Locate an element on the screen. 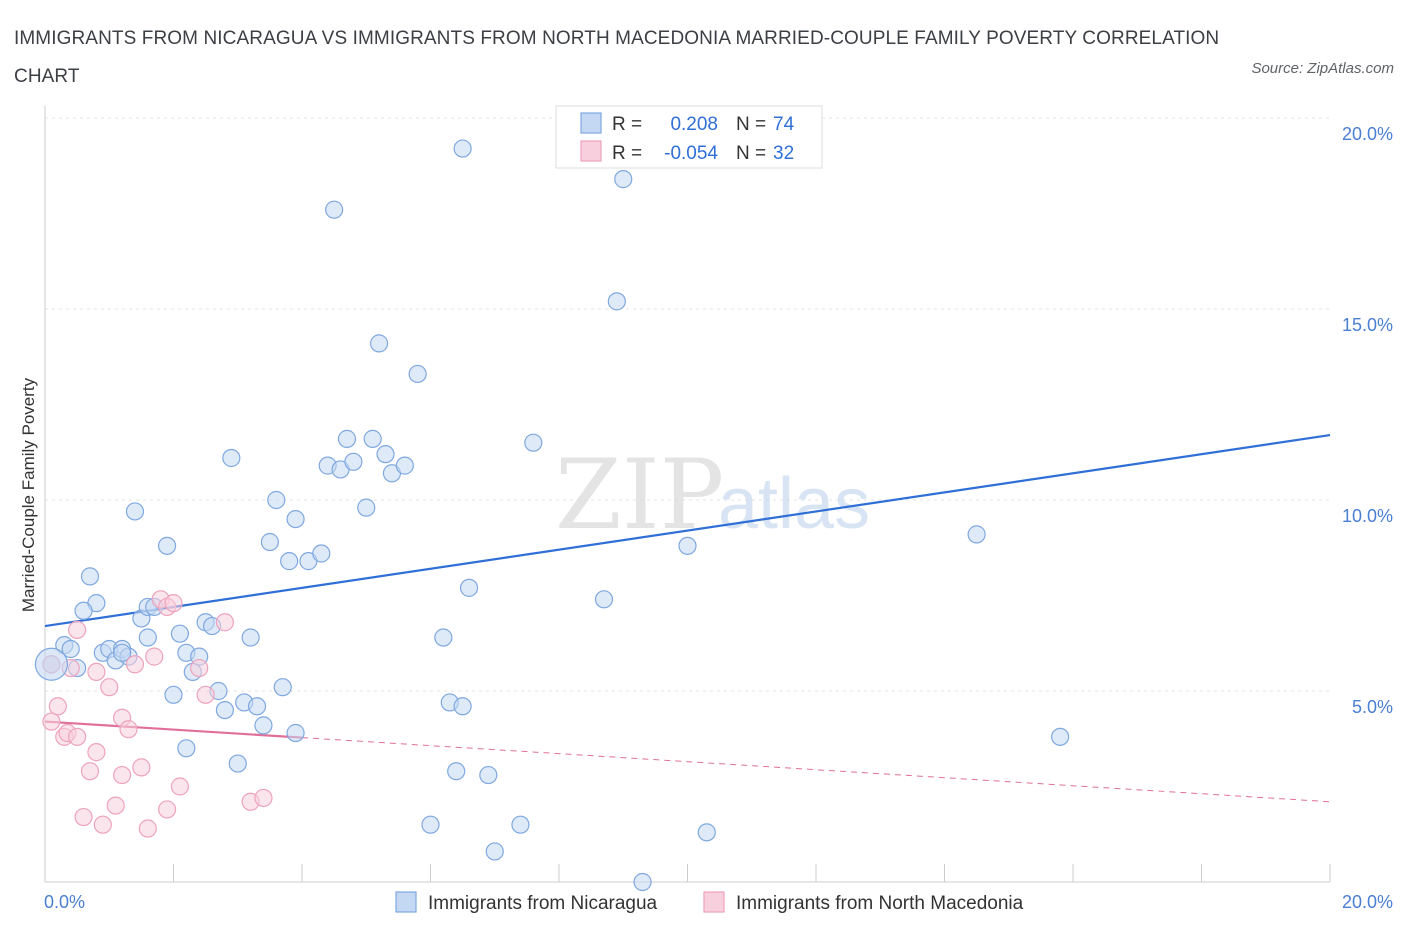  y-axis-label: Married-Couple Family Poverty is located at coordinates (28, 494).